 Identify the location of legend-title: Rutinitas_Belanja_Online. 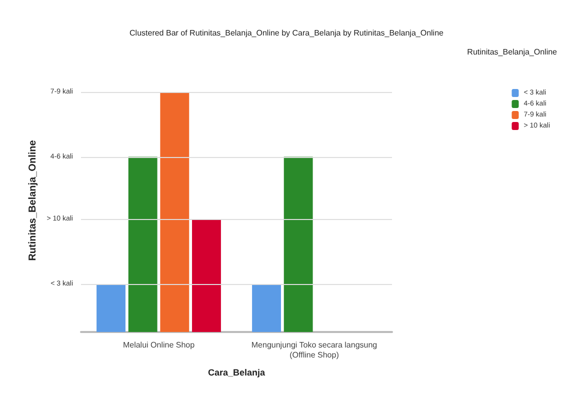
(512, 52).